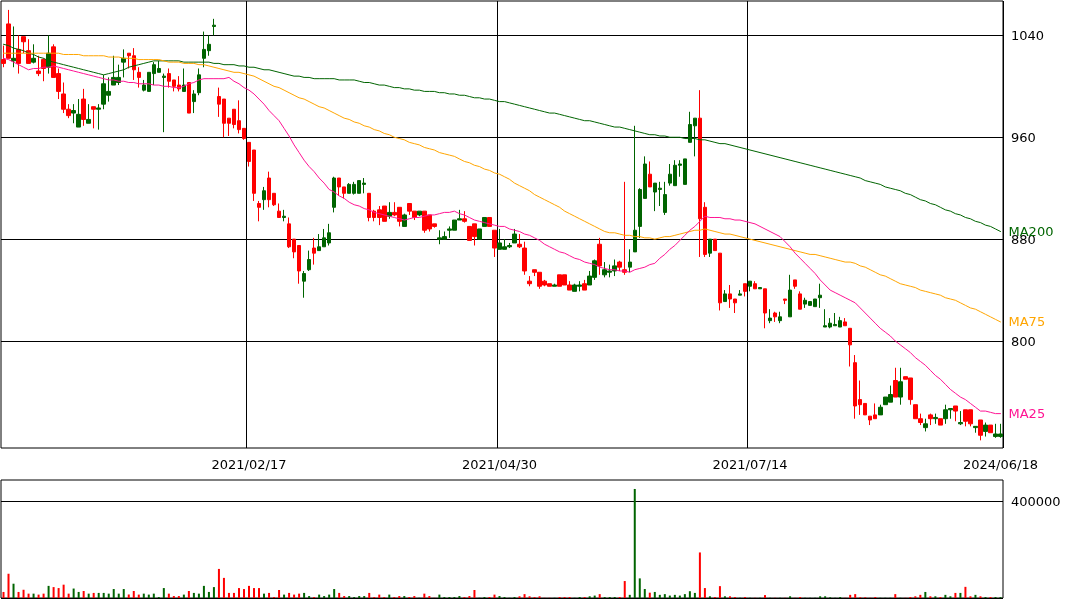  What do you see at coordinates (1036, 501) in the screenshot?
I see `y-tick-label: 400000` at bounding box center [1036, 501].